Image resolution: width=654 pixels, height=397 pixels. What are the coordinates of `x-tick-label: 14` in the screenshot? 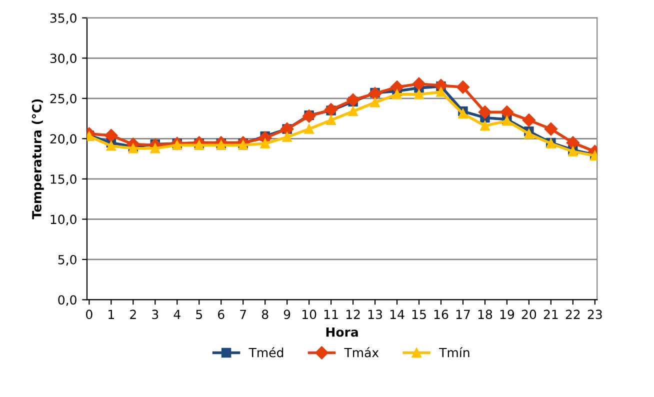 It's located at (397, 314).